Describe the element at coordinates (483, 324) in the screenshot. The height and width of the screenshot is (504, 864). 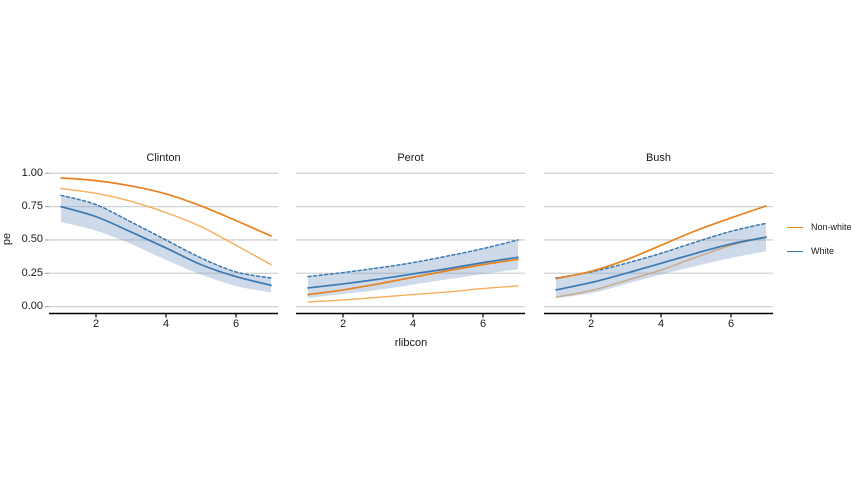
I see `perot-x-tick-label-6: 6` at that location.